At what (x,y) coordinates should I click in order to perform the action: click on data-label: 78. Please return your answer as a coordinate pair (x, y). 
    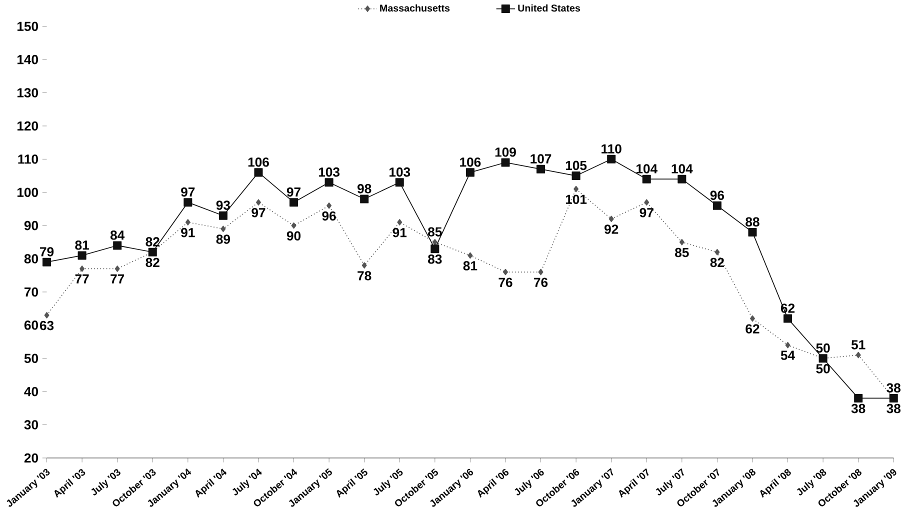
    Looking at the image, I should click on (365, 275).